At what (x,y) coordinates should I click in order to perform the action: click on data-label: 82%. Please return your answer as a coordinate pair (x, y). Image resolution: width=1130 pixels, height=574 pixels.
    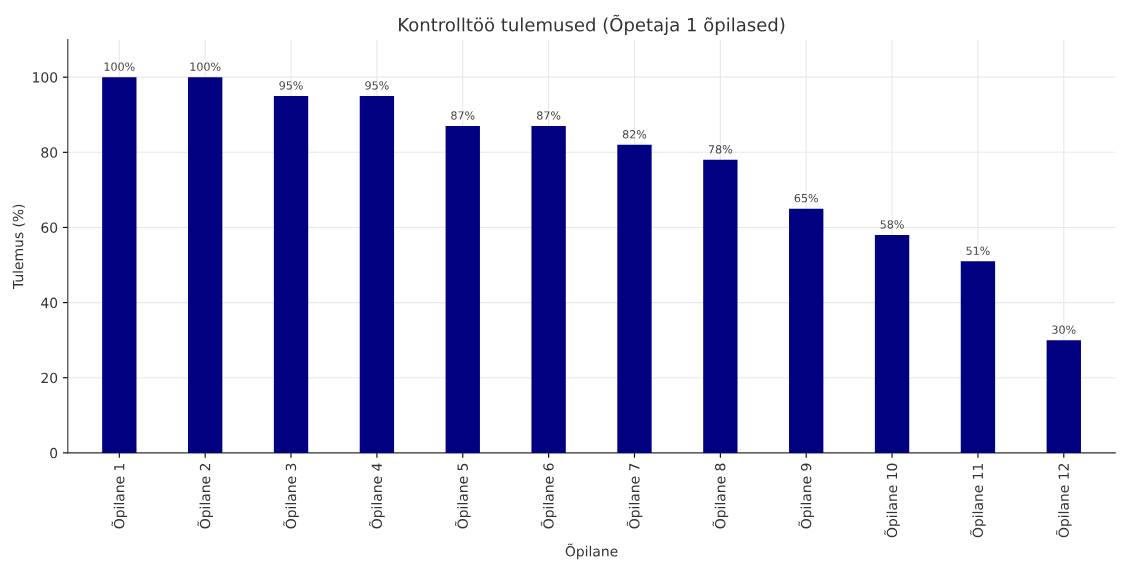
    Looking at the image, I should click on (634, 134).